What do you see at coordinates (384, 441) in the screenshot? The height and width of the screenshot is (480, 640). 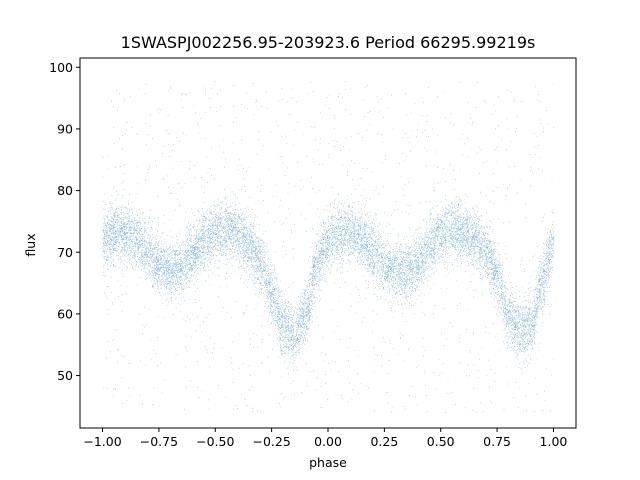 I see `x-tick-label: 0.25` at bounding box center [384, 441].